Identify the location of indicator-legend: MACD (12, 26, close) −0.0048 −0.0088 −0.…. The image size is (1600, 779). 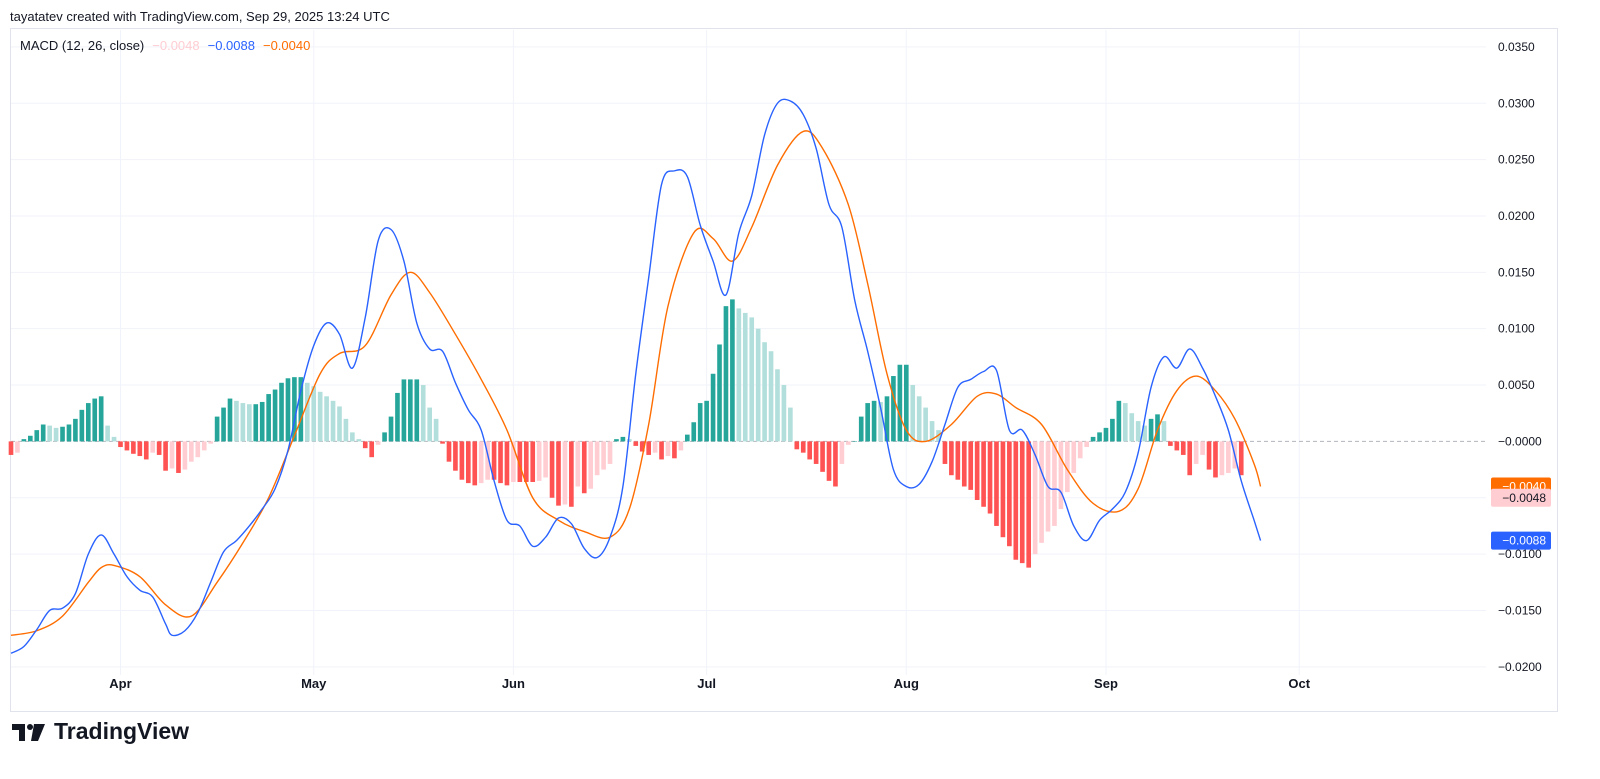
(165, 45).